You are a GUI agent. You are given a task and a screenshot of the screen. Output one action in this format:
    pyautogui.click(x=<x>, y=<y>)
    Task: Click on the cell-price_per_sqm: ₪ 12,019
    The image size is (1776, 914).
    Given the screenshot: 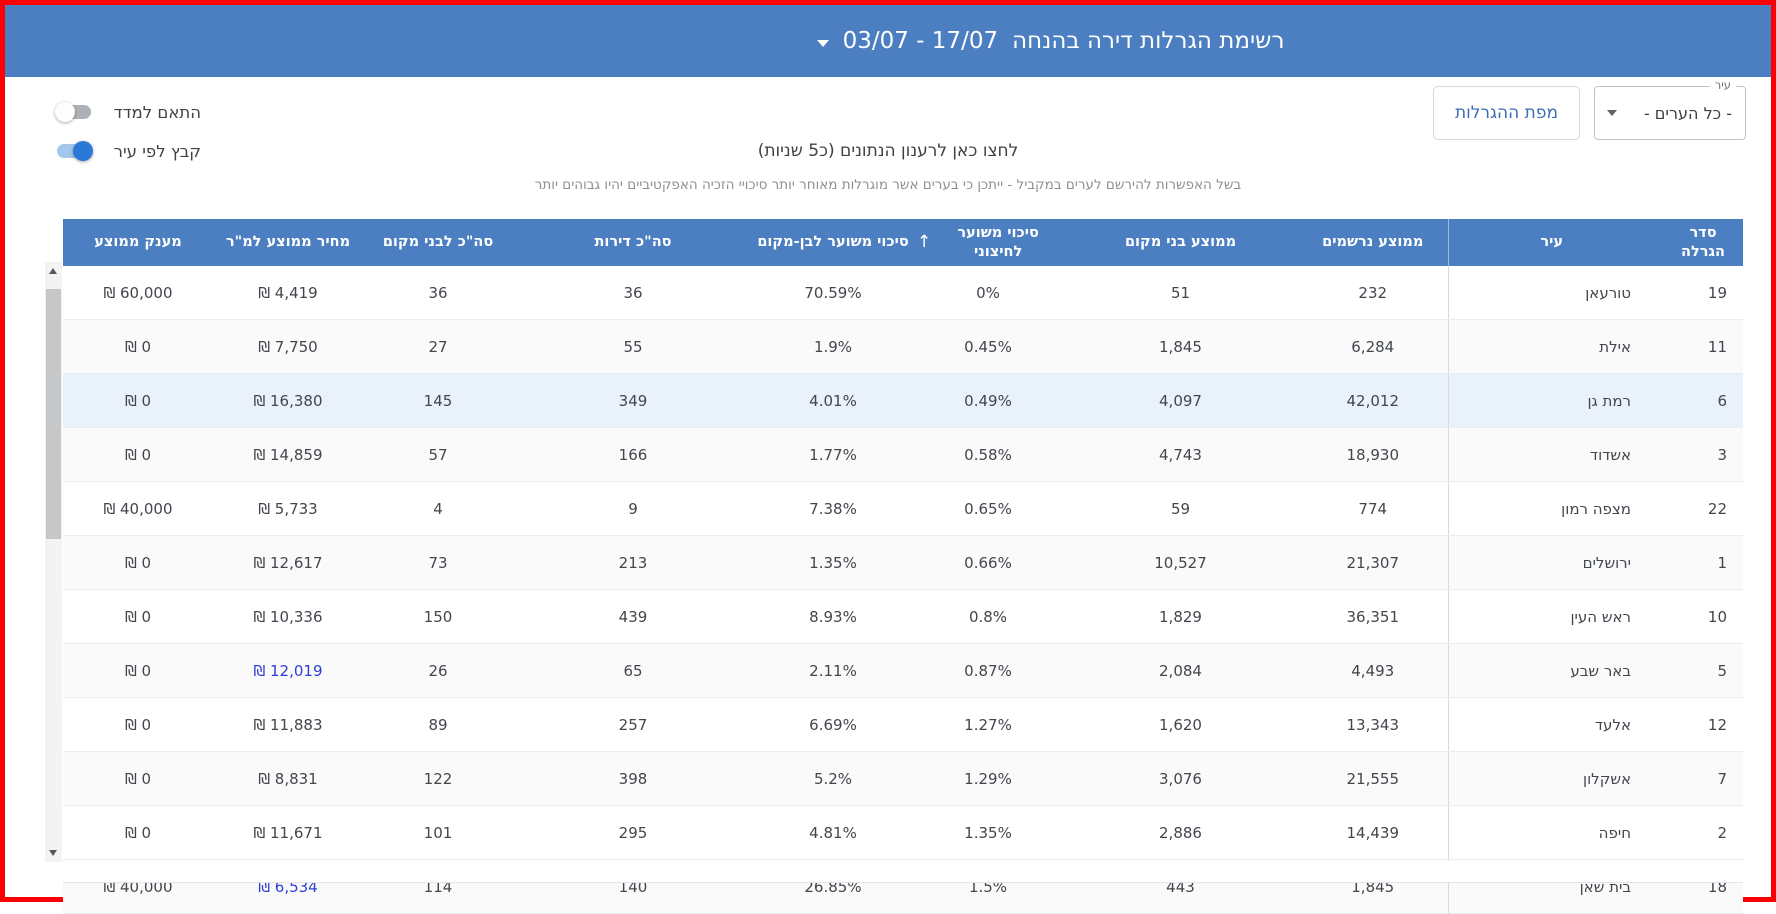 What is the action you would take?
    pyautogui.click(x=288, y=671)
    